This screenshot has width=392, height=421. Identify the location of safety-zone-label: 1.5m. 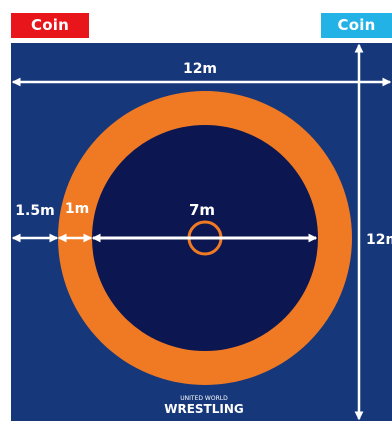
(34, 211).